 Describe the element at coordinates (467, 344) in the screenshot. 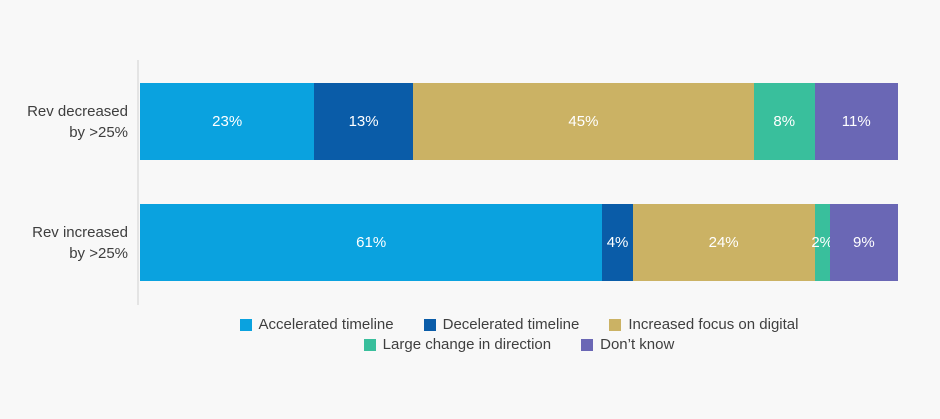

I see `legend-label: Large change in direction` at that location.